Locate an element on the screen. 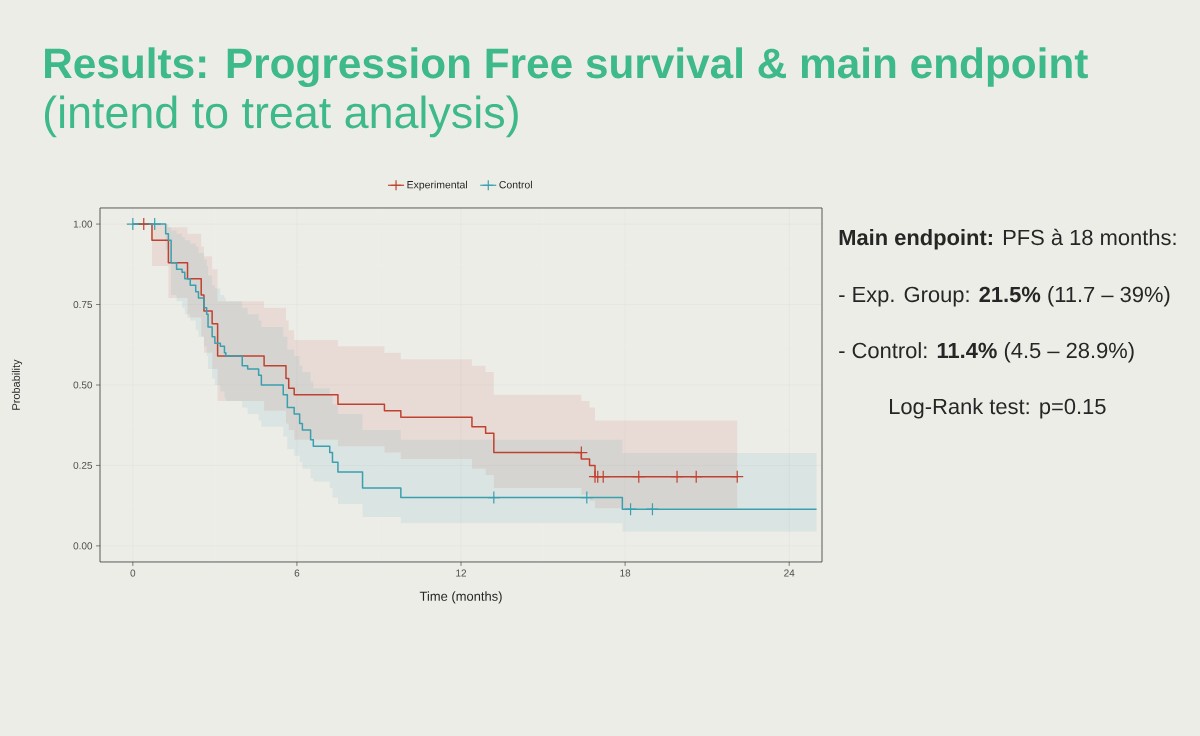  x-tick-label: 6 is located at coordinates (297, 573).